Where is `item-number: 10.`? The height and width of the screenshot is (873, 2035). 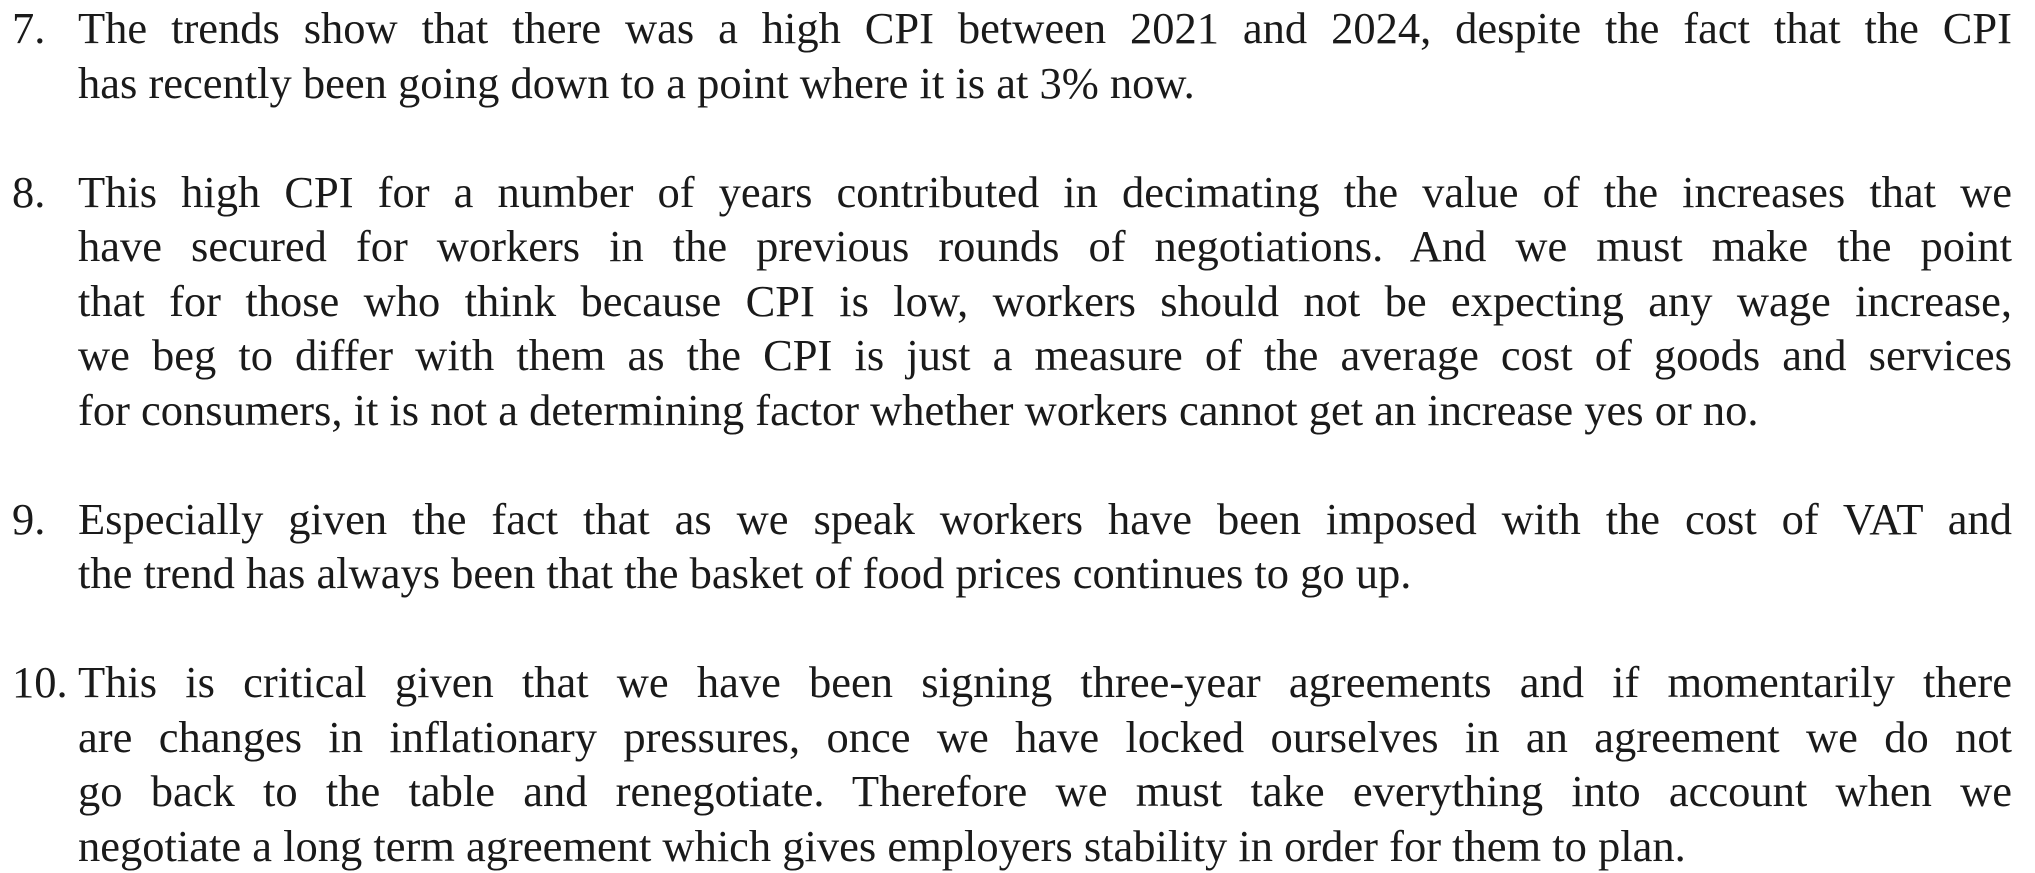
item-number: 10. is located at coordinates (40, 682).